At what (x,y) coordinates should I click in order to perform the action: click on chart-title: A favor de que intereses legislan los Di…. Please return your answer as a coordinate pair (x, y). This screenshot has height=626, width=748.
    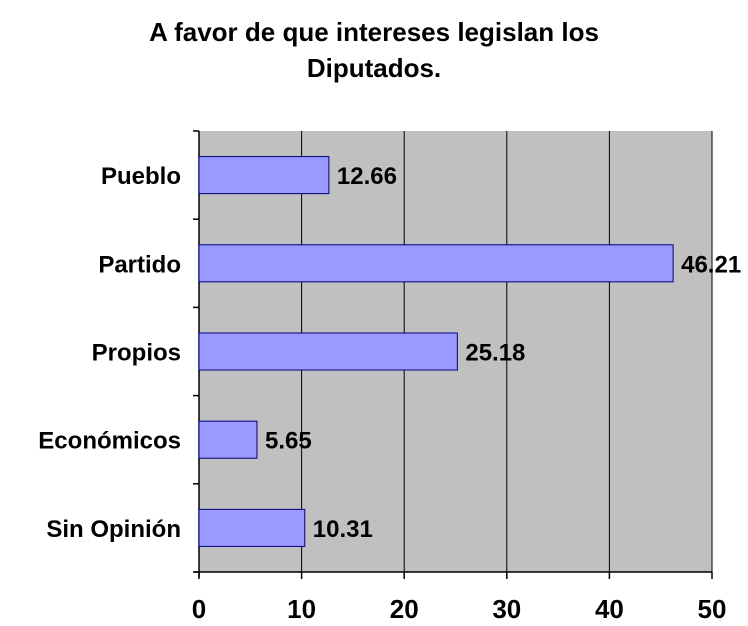
    Looking at the image, I should click on (374, 50).